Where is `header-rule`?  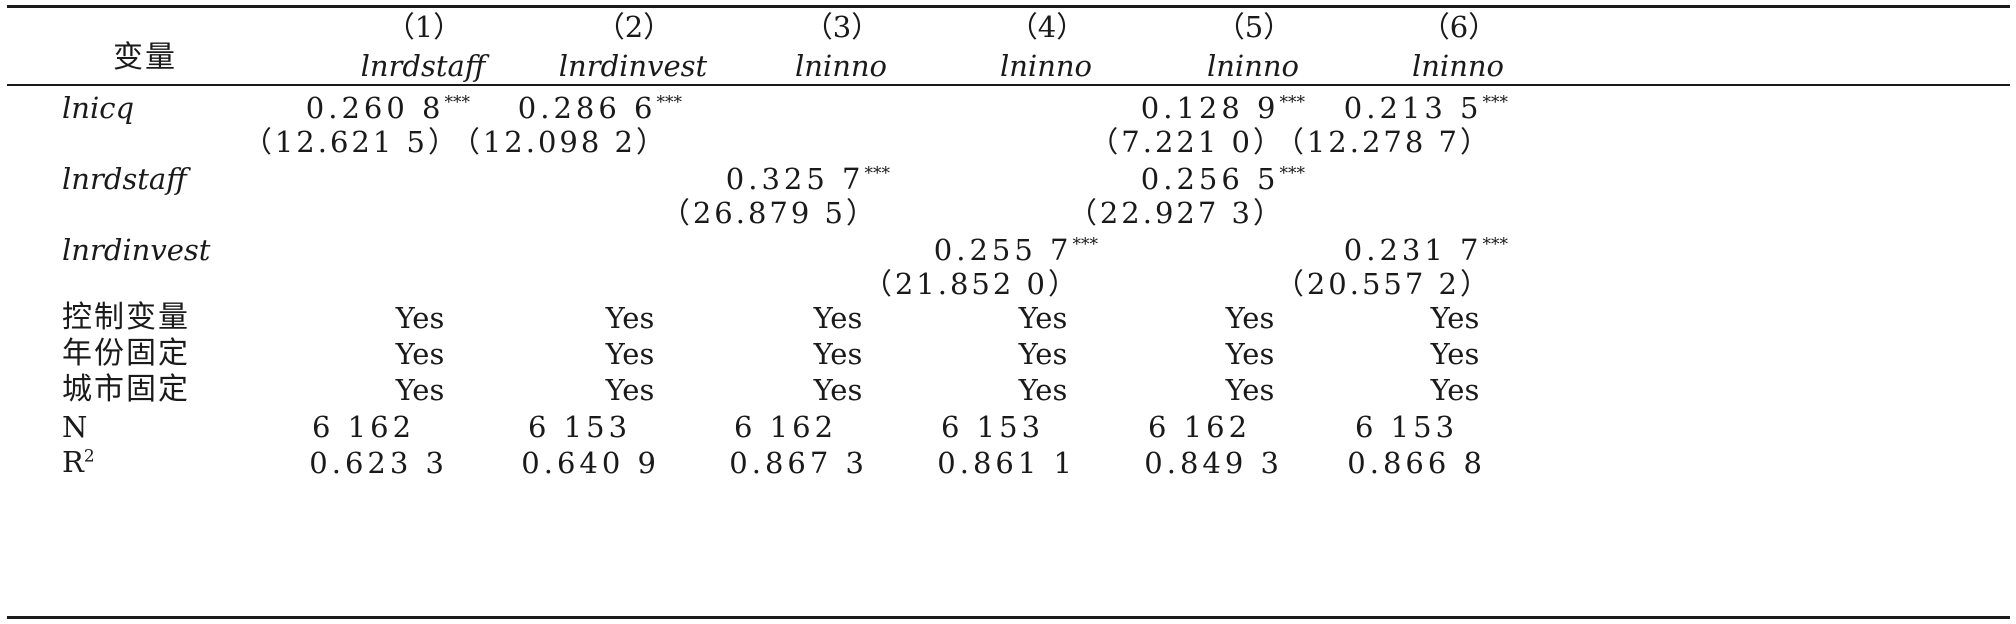 header-rule is located at coordinates (1008, 85).